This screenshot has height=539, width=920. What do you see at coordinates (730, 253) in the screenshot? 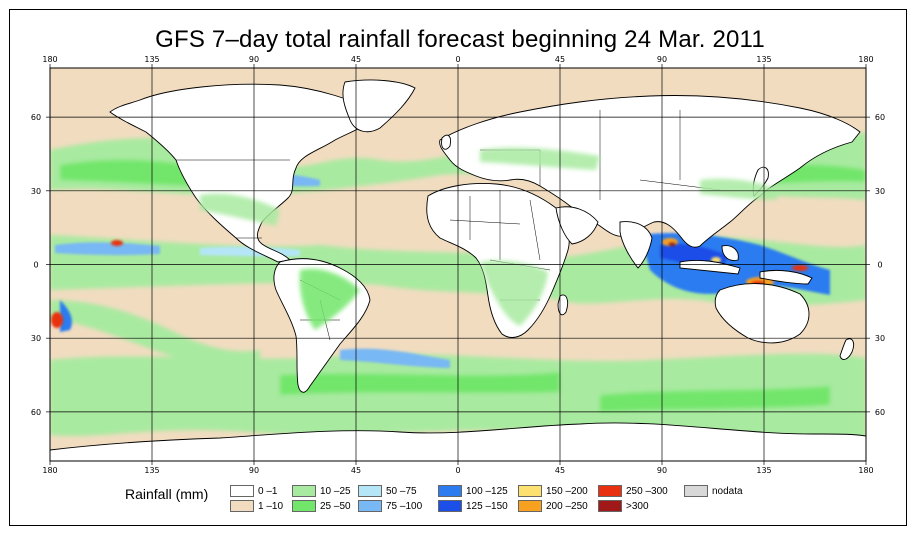
I see `borneo` at bounding box center [730, 253].